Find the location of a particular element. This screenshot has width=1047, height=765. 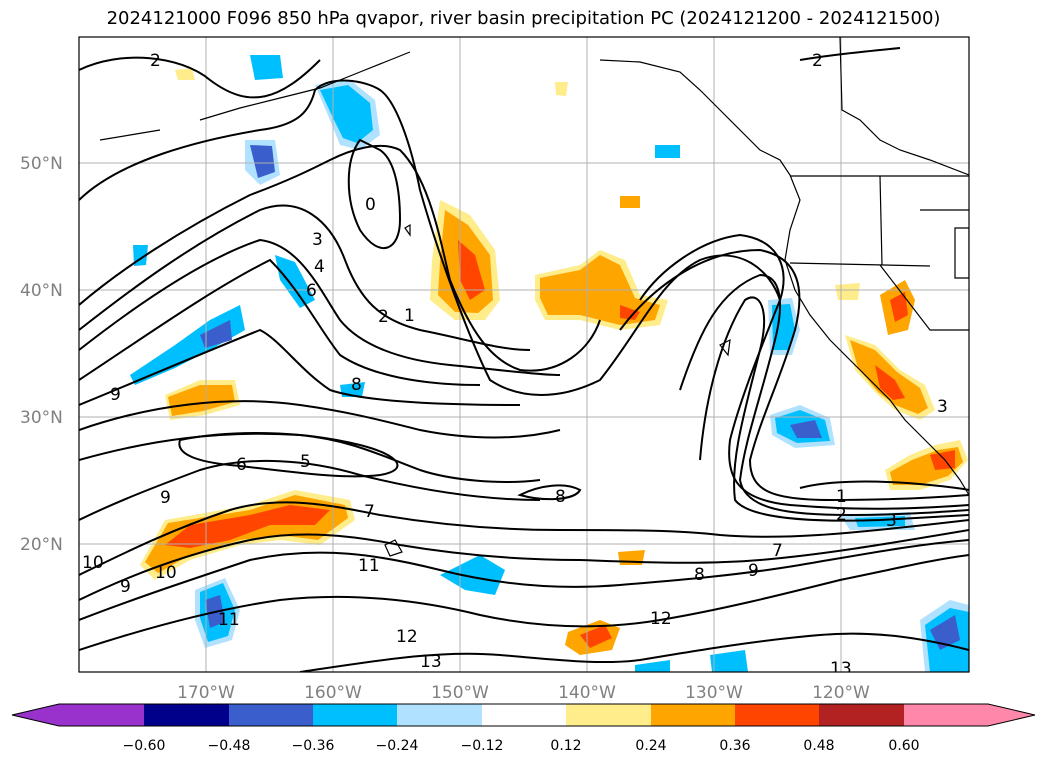

colorbar-tick-label: 0.60 is located at coordinates (903, 746).